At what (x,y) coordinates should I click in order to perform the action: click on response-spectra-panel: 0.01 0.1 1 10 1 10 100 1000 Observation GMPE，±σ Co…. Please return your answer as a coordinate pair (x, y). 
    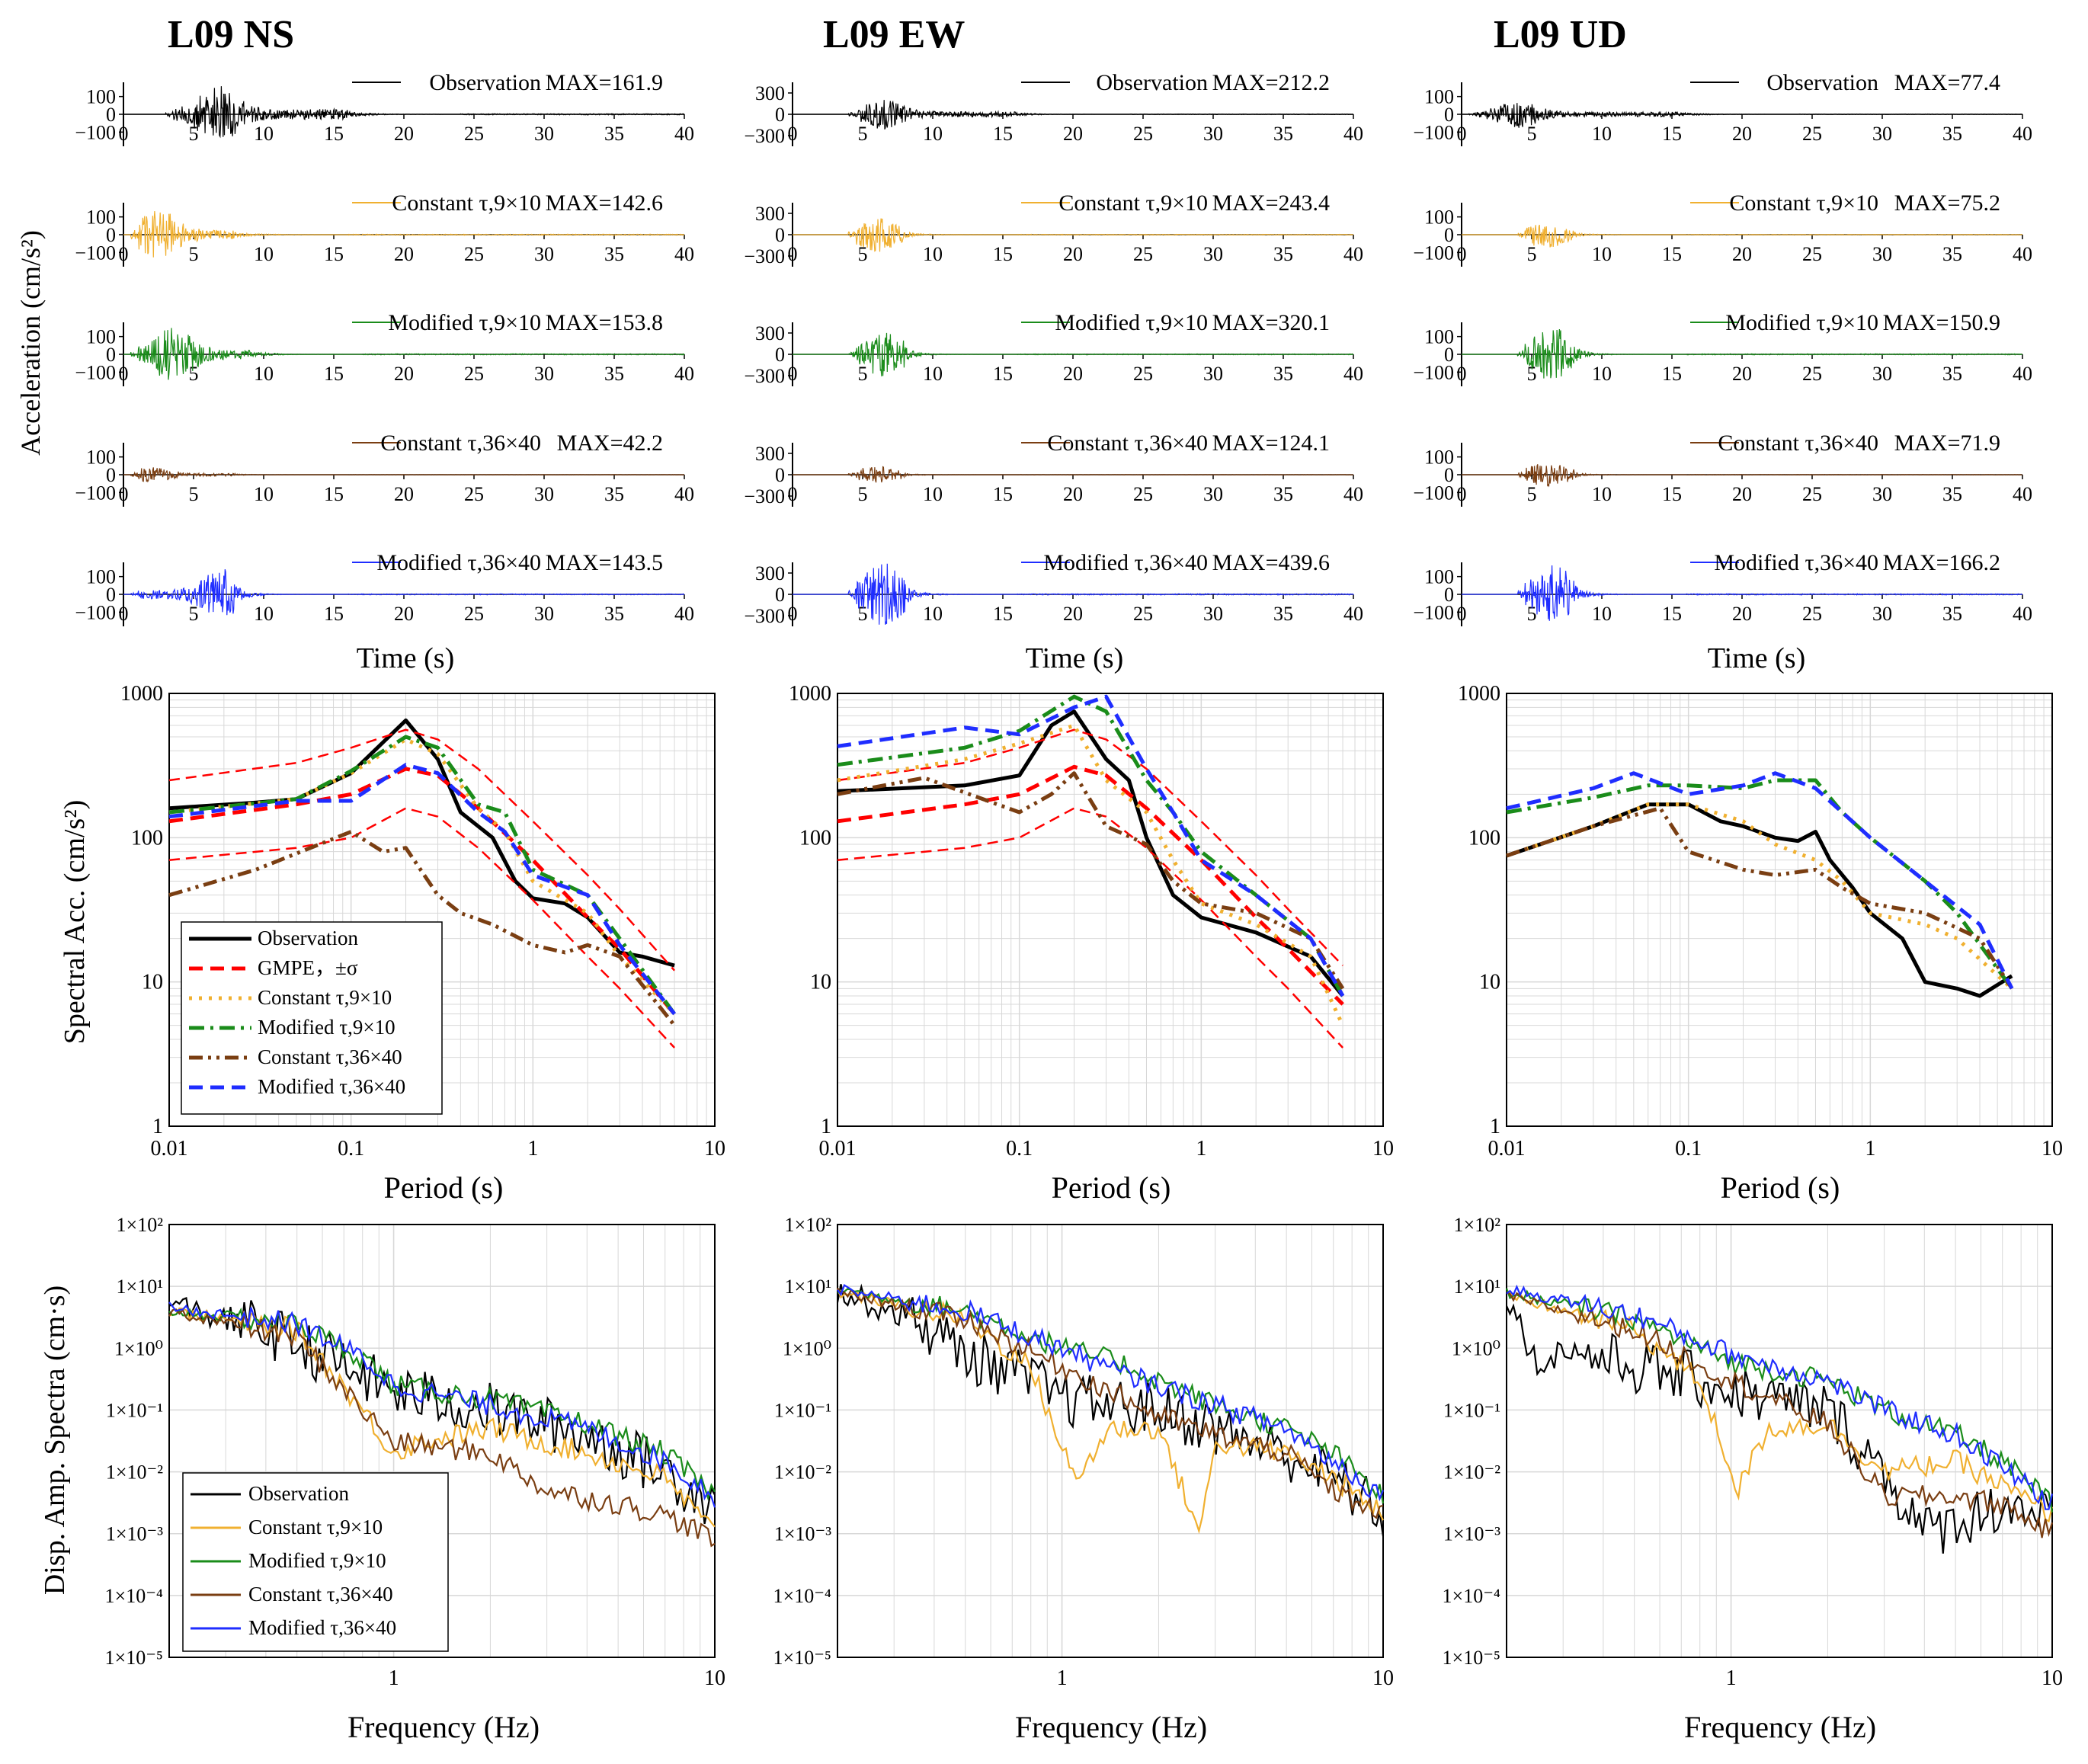
    Looking at the image, I should click on (422, 921).